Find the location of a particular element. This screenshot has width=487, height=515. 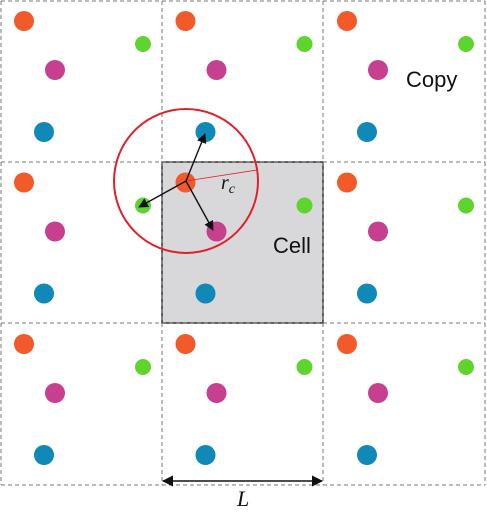

orange-particle-r2c2 is located at coordinates (185, 182).